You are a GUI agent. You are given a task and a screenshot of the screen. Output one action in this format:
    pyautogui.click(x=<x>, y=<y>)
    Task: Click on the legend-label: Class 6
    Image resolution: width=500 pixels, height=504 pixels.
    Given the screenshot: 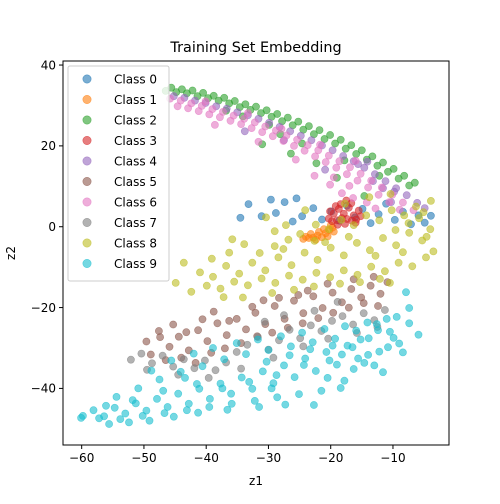 What is the action you would take?
    pyautogui.click(x=135, y=202)
    